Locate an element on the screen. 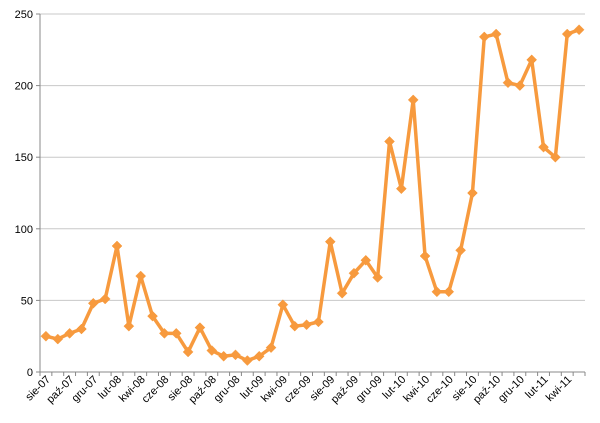  x-tick-label: cze-09 is located at coordinates (298, 390).